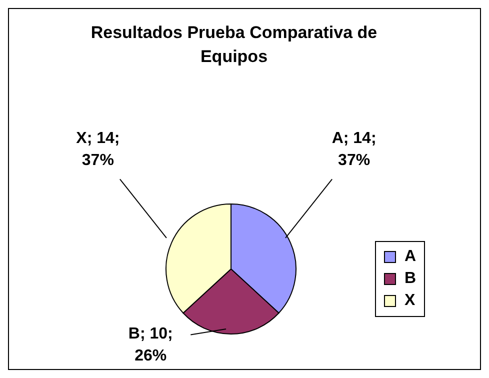 This screenshot has height=378, width=489. I want to click on data-label: B; 10; 26%, so click(150, 345).